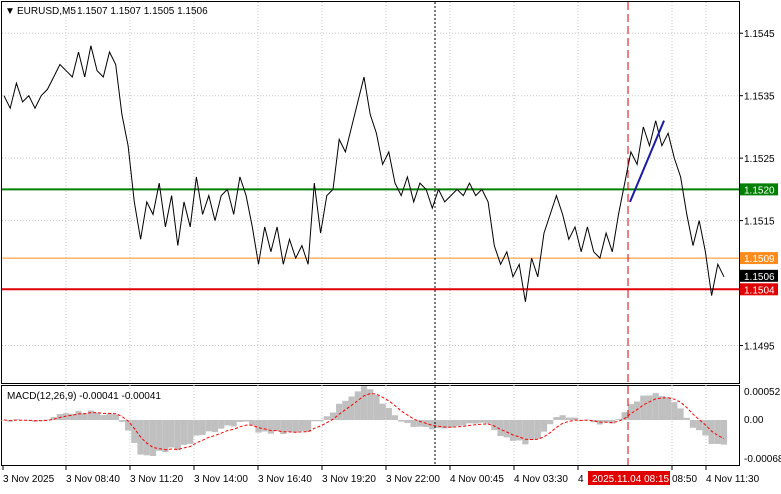 This screenshot has height=494, width=781. What do you see at coordinates (413, 479) in the screenshot?
I see `time-tick-label: 3 Nov 22:00` at bounding box center [413, 479].